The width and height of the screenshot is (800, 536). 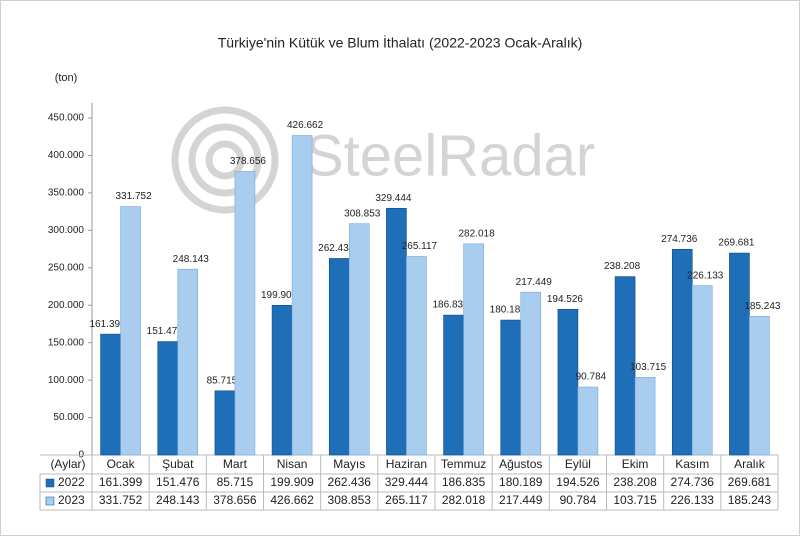 What do you see at coordinates (108, 324) in the screenshot?
I see `data-label: 161.399` at bounding box center [108, 324].